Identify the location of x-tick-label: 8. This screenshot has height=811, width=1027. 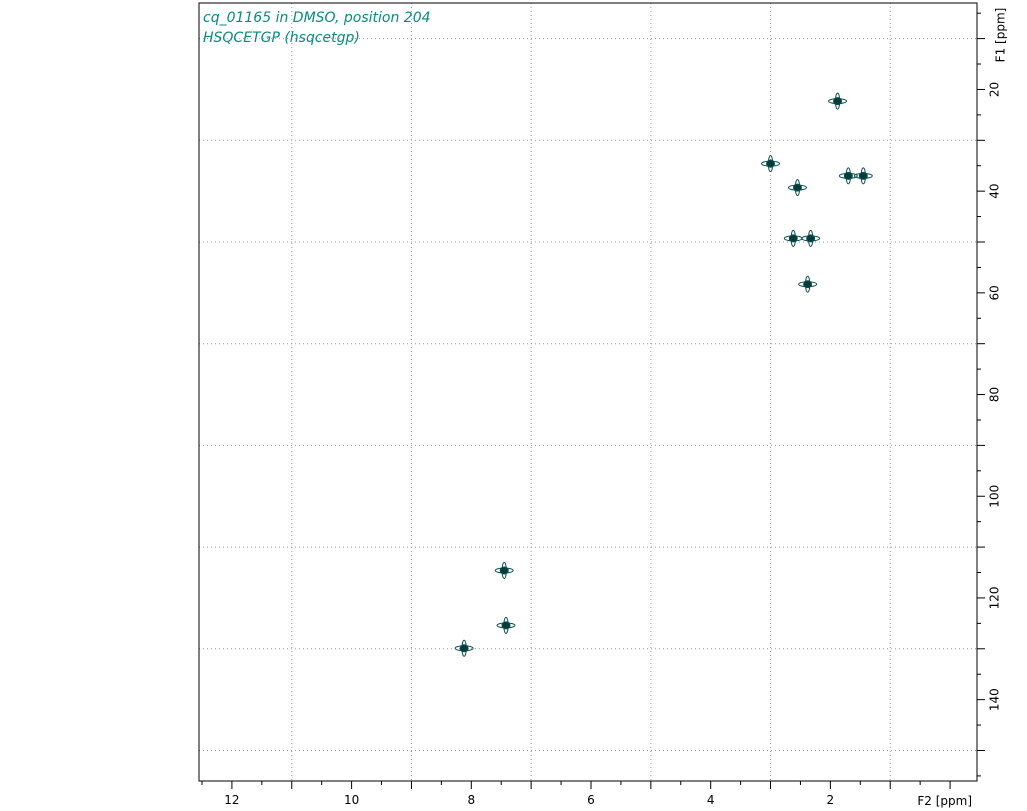
(471, 800).